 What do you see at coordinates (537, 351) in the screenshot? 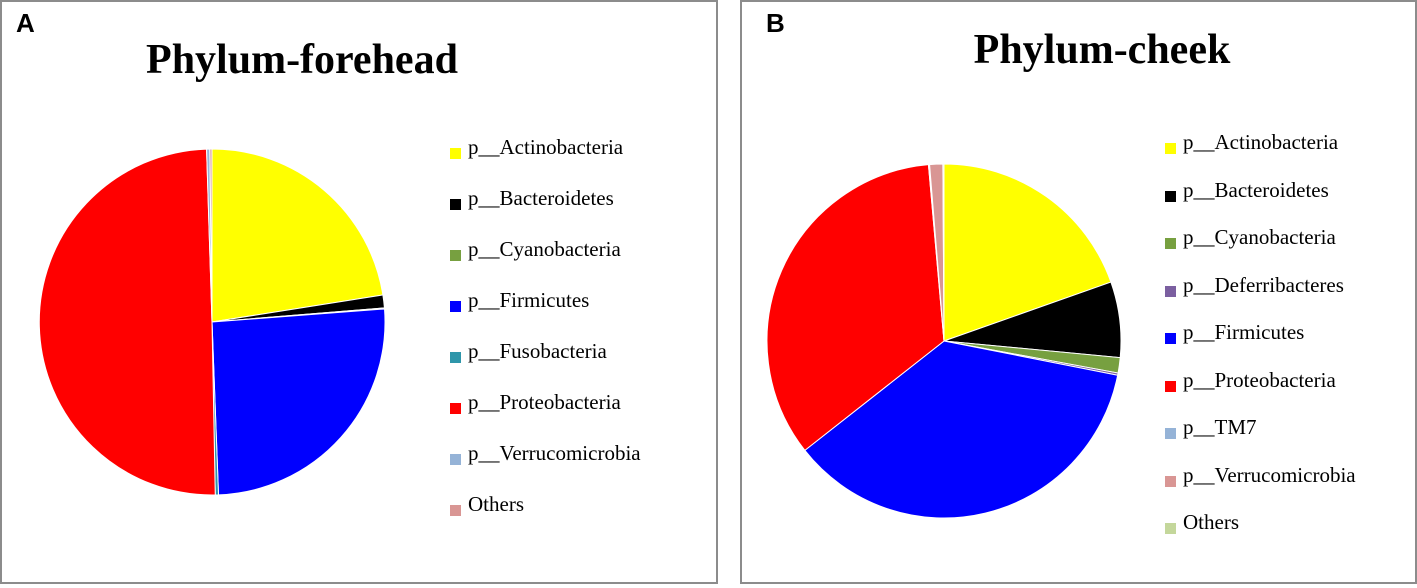
I see `legend-label: p__Fusobacteria` at bounding box center [537, 351].